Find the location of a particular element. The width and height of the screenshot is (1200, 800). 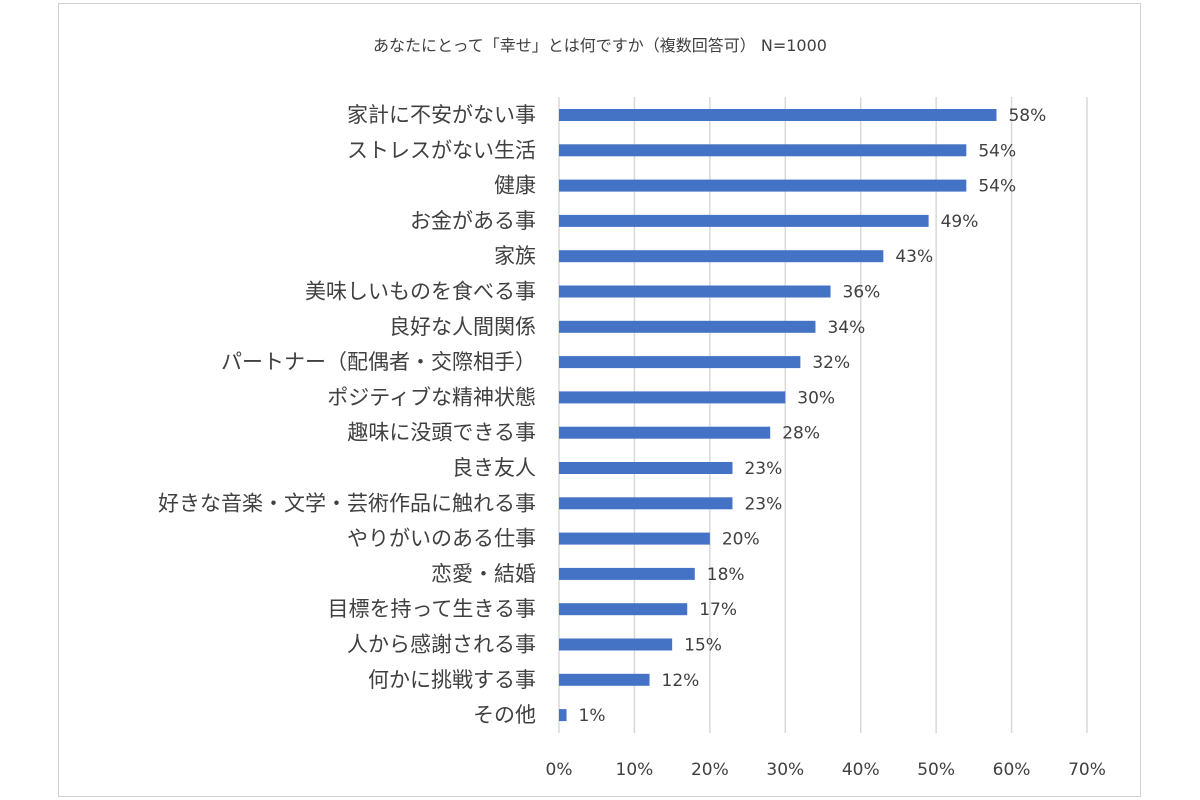

category-label: 良き友人 is located at coordinates (494, 468).